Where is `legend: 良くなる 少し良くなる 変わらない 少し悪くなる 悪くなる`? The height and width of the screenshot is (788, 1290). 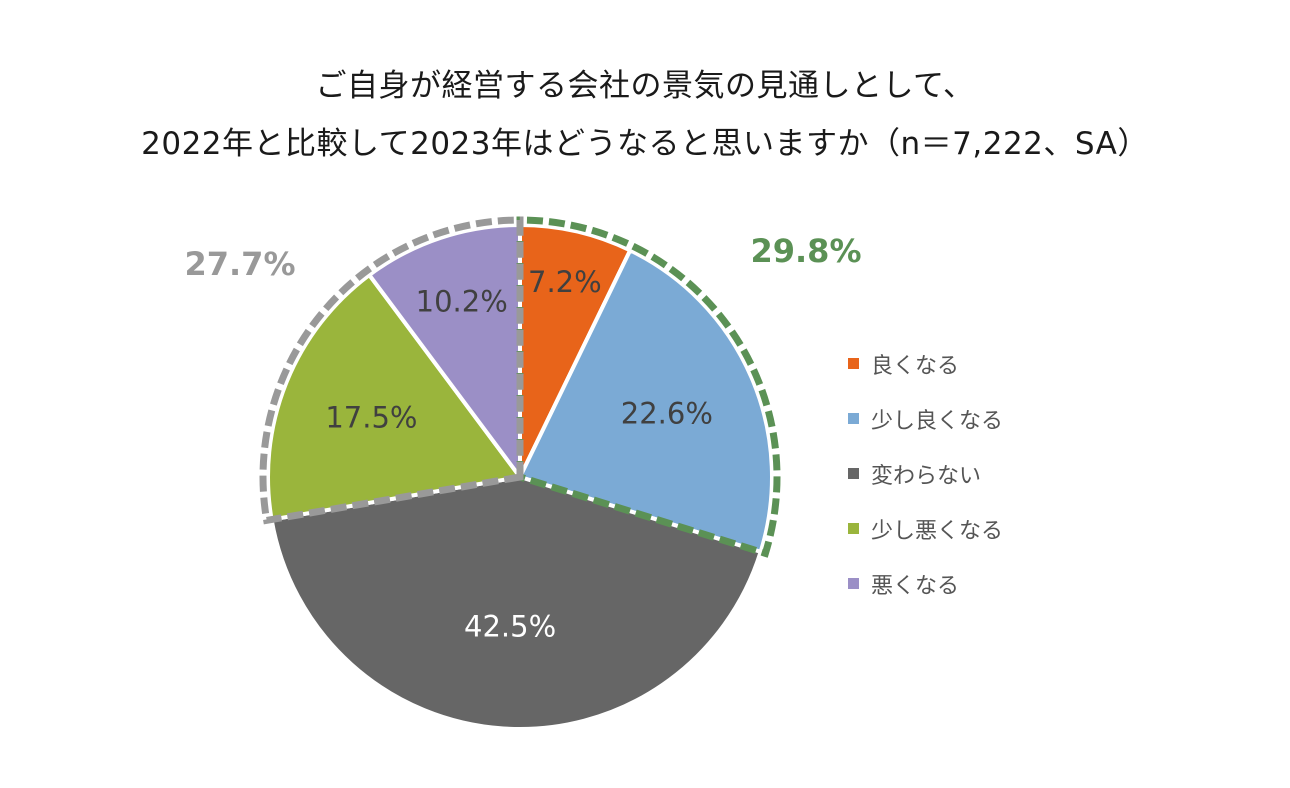
legend: 良くなる 少し良くなる 変わらない 少し悪くなる 悪くなる is located at coordinates (925, 473).